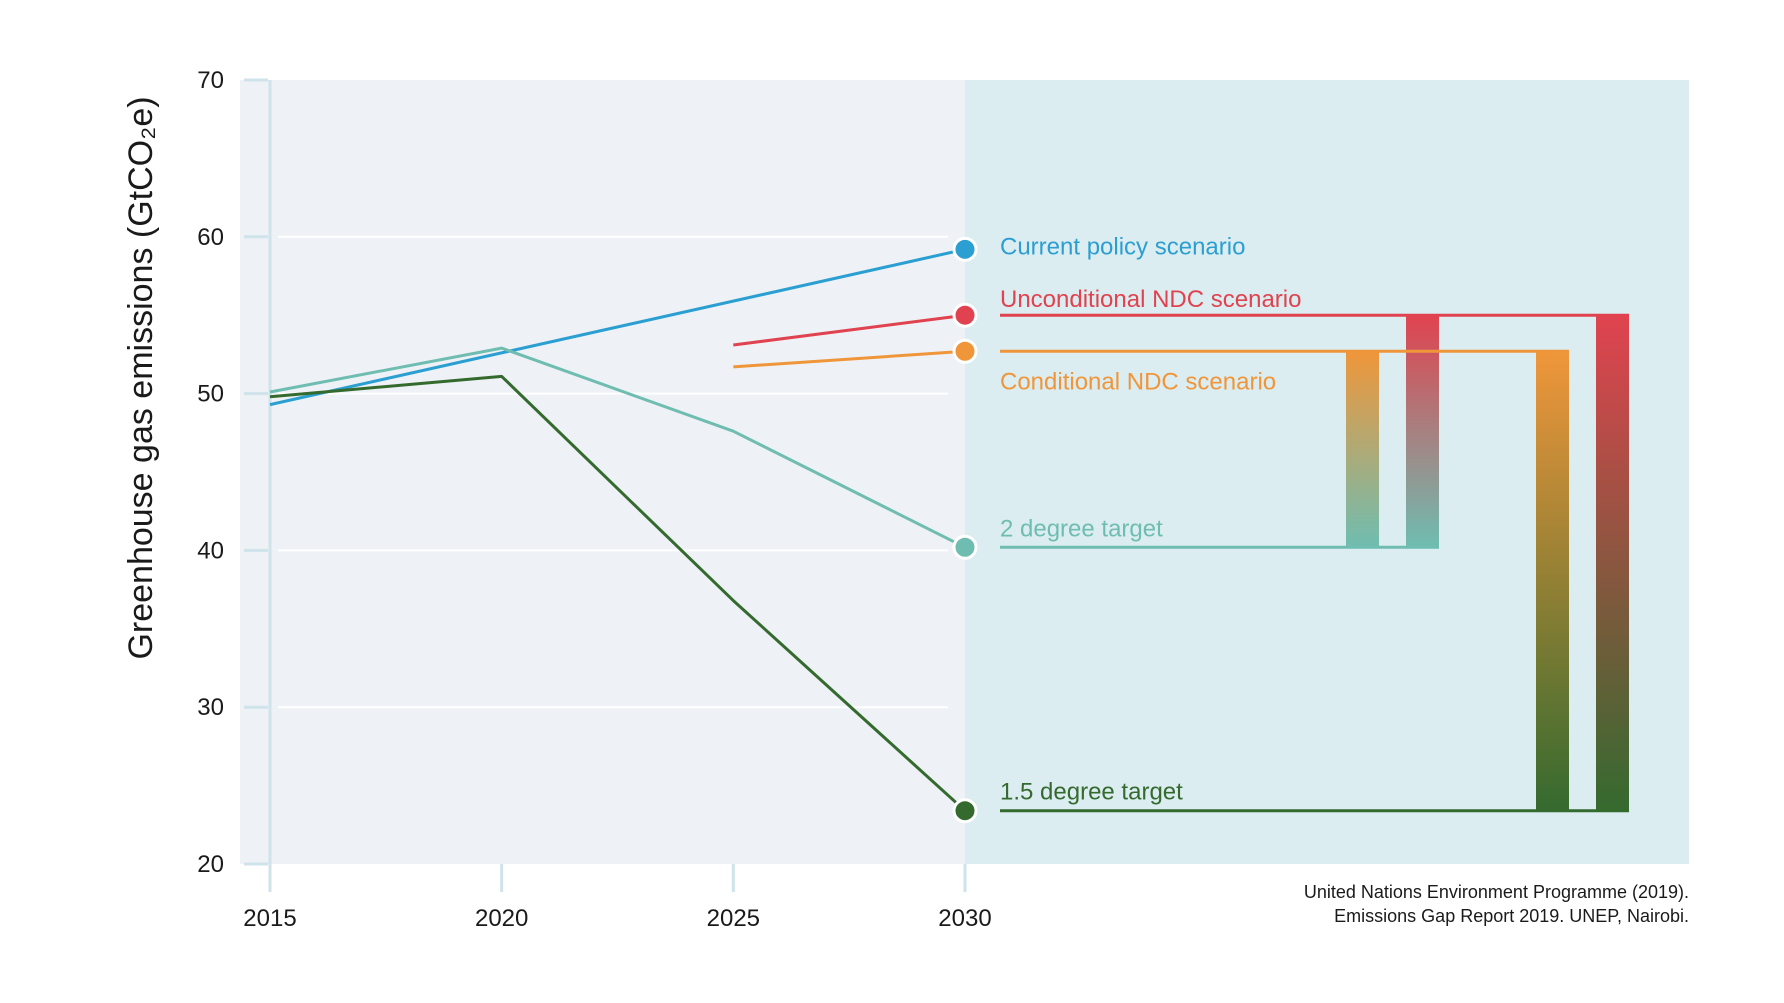 This screenshot has width=1784, height=1003. Describe the element at coordinates (965, 315) in the screenshot. I see `endpoint-marker-unconditional-ndc-scenario` at that location.